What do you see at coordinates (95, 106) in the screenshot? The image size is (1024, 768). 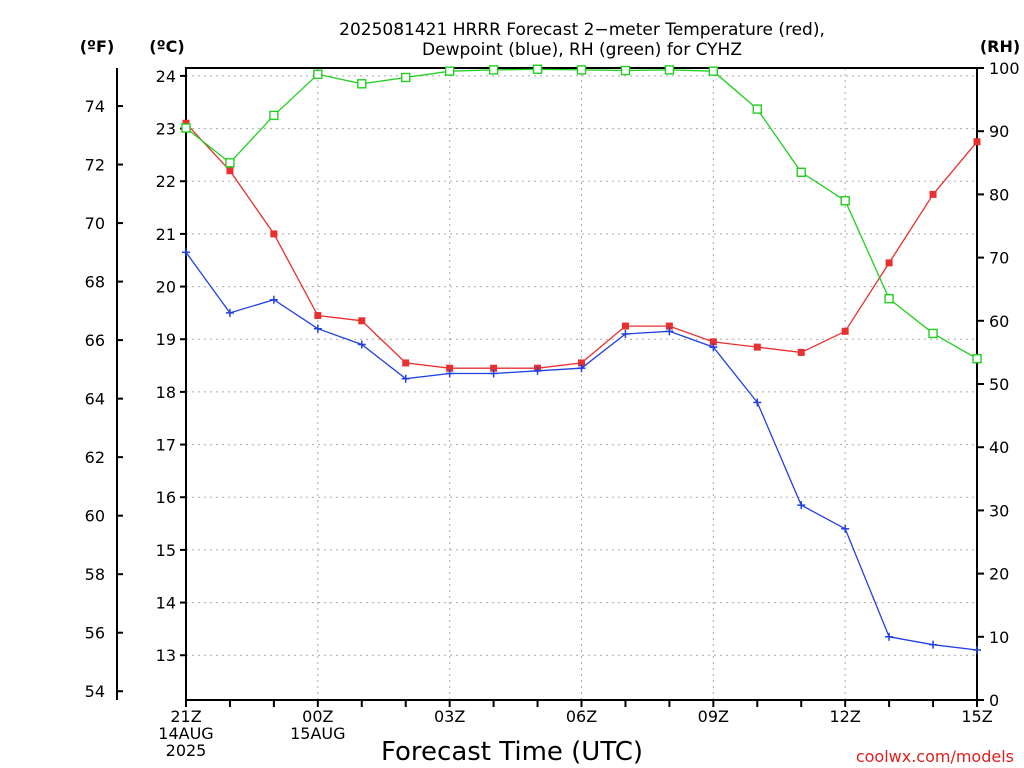 I see `fahrenheit-tick-label: 74` at bounding box center [95, 106].